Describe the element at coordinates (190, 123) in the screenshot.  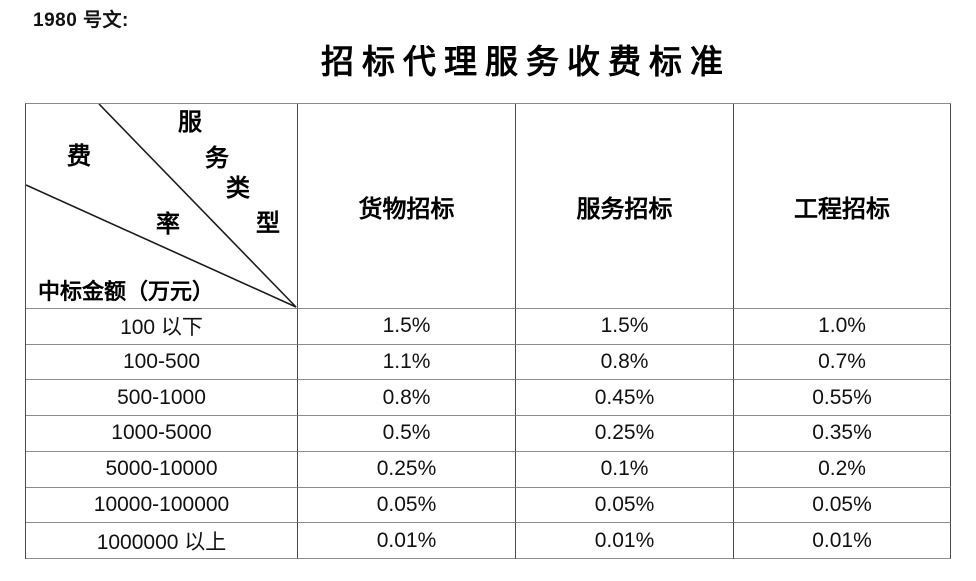
I see `corner-type-char-1: 服` at that location.